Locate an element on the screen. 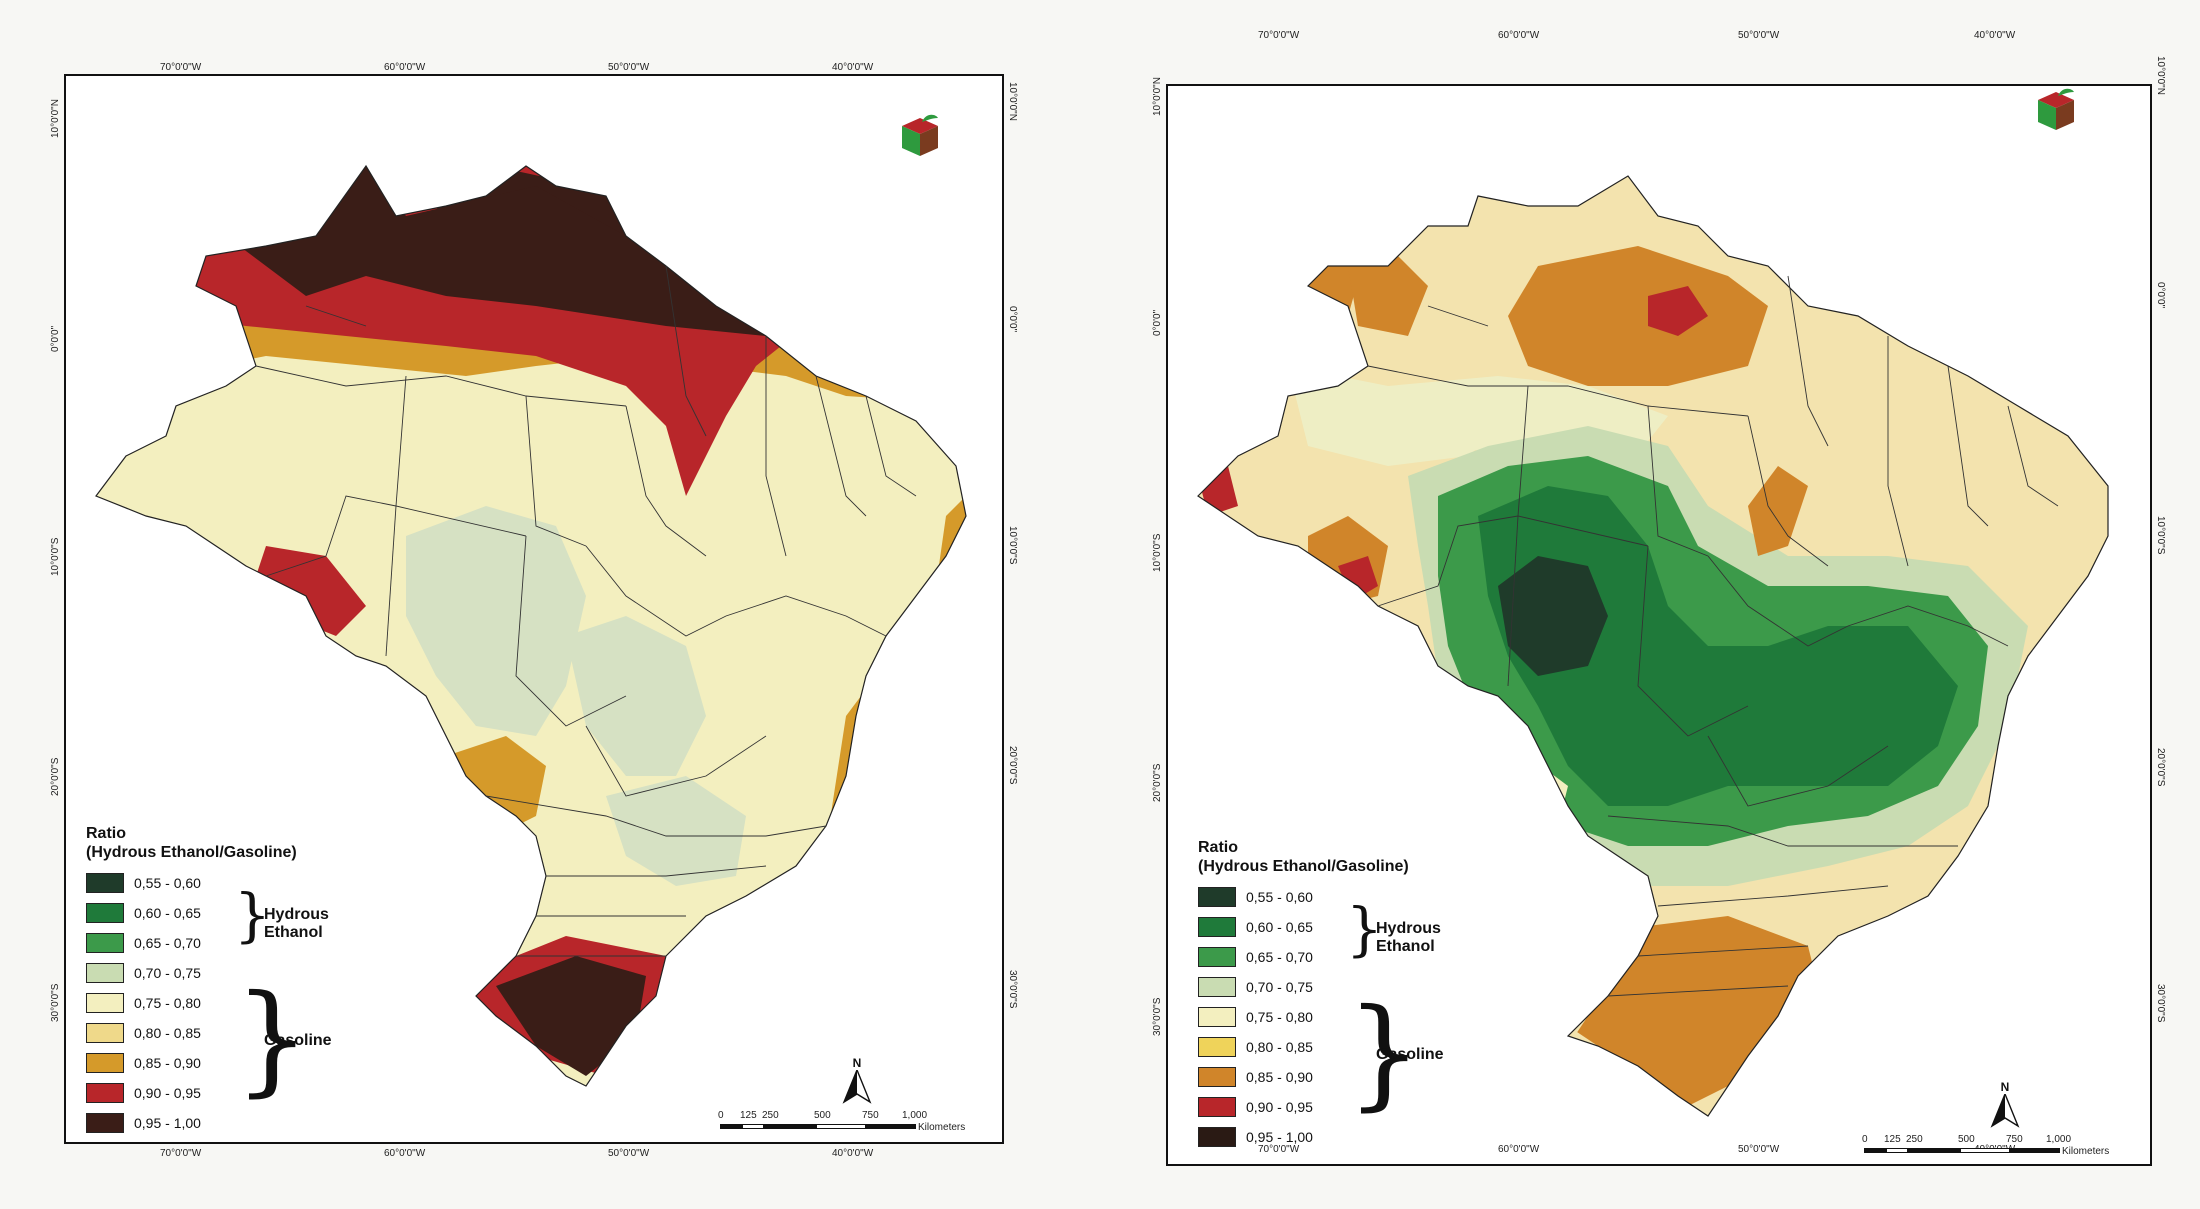  lon-tick-bottom: 70°0'0"W is located at coordinates (181, 1153).